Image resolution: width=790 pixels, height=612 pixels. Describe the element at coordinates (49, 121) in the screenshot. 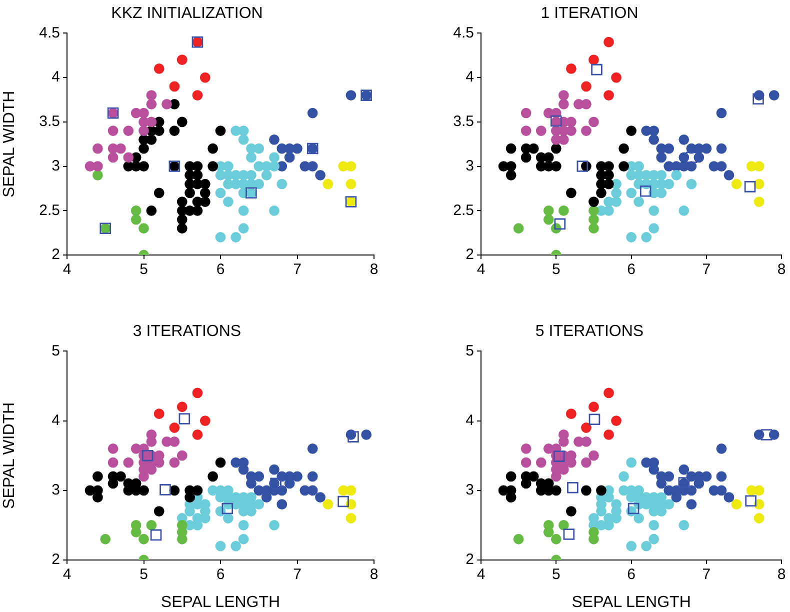

I see `y-tick-label: 3.5` at that location.